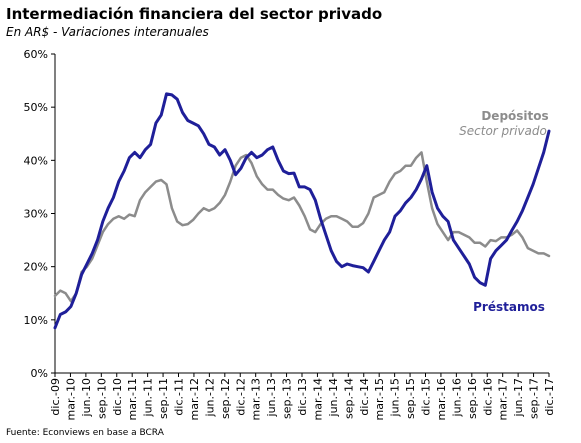 The width and height of the screenshot is (581, 443). Describe the element at coordinates (70, 399) in the screenshot. I see `x-tick-label: mar.-10` at that location.